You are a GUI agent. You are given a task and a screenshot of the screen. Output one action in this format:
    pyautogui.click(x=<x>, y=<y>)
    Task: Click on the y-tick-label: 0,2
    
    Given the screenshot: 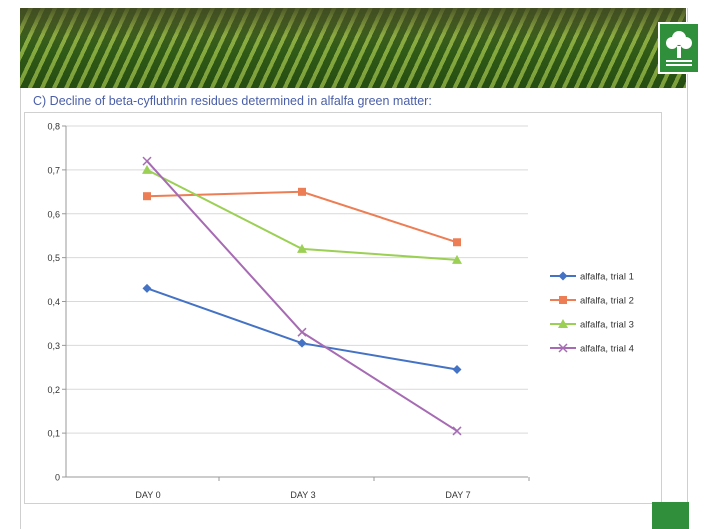 What is the action you would take?
    pyautogui.click(x=53, y=390)
    